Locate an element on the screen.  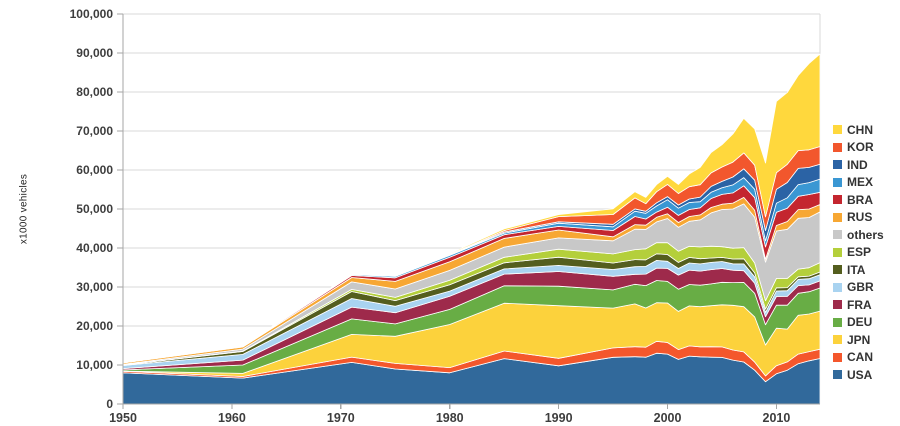
legend-label-RUS: RUS is located at coordinates (860, 217).